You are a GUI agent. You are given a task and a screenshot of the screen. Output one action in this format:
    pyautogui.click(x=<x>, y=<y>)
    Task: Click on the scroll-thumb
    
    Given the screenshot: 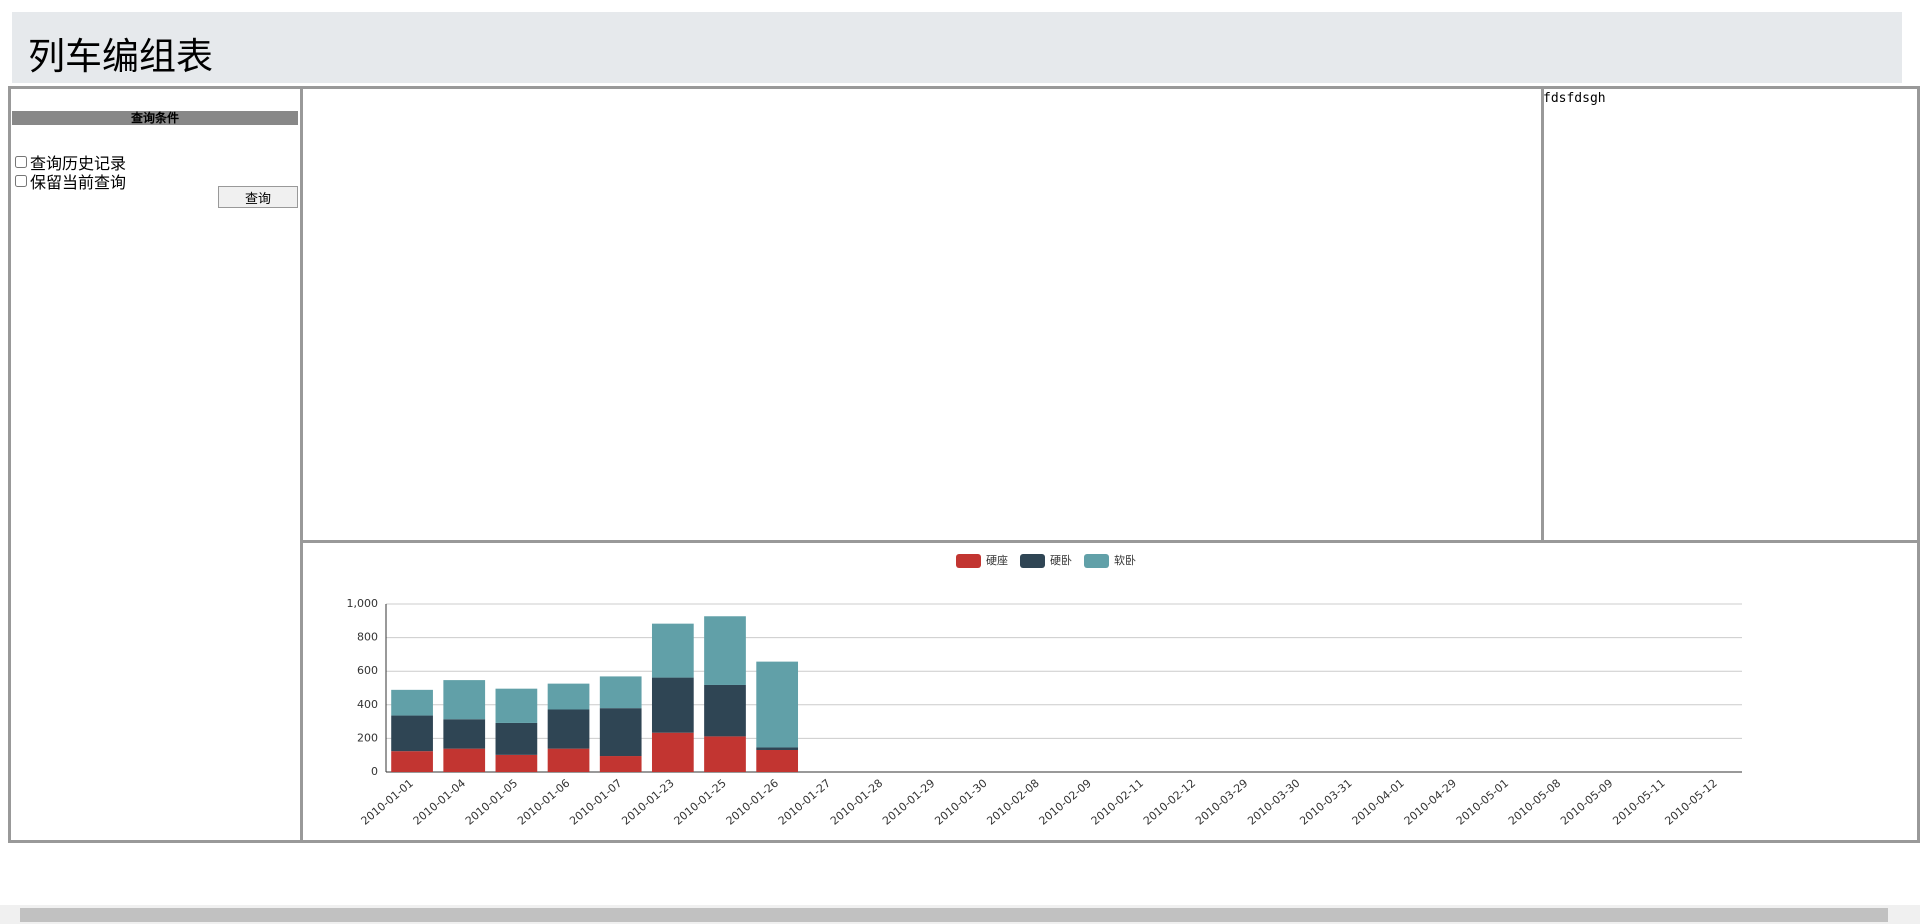 What is the action you would take?
    pyautogui.click(x=954, y=915)
    